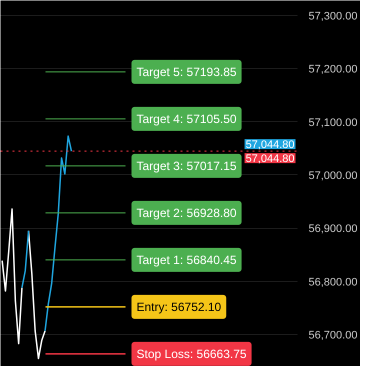 Image resolution: width=375 pixels, height=366 pixels. What do you see at coordinates (186, 259) in the screenshot?
I see `ref-line-label: Target 1: 56840.45` at bounding box center [186, 259].